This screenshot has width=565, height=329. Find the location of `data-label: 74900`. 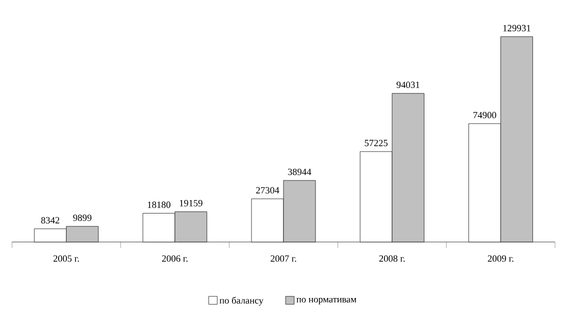

data-label: 74900 is located at coordinates (485, 115).